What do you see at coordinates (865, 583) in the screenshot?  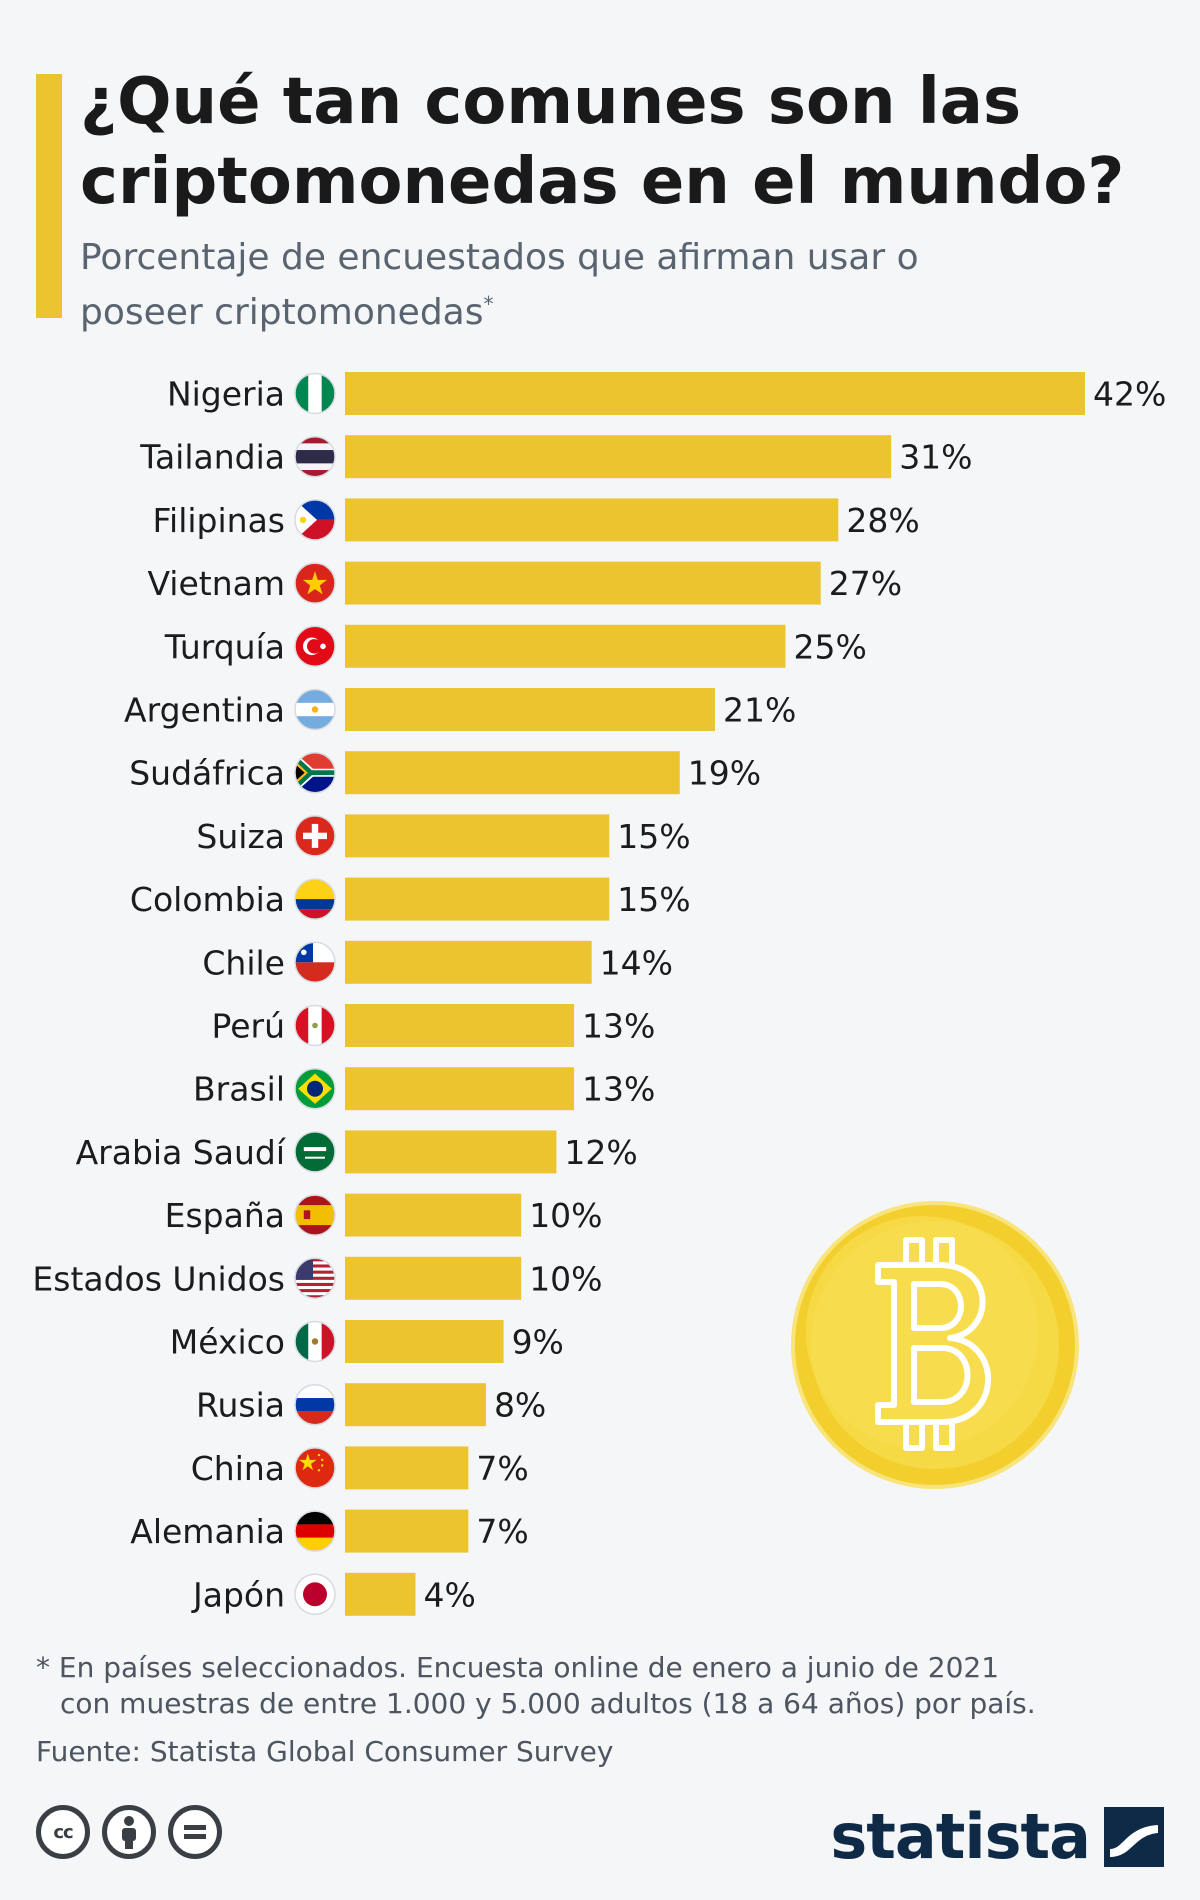 I see `value-label: 27%` at bounding box center [865, 583].